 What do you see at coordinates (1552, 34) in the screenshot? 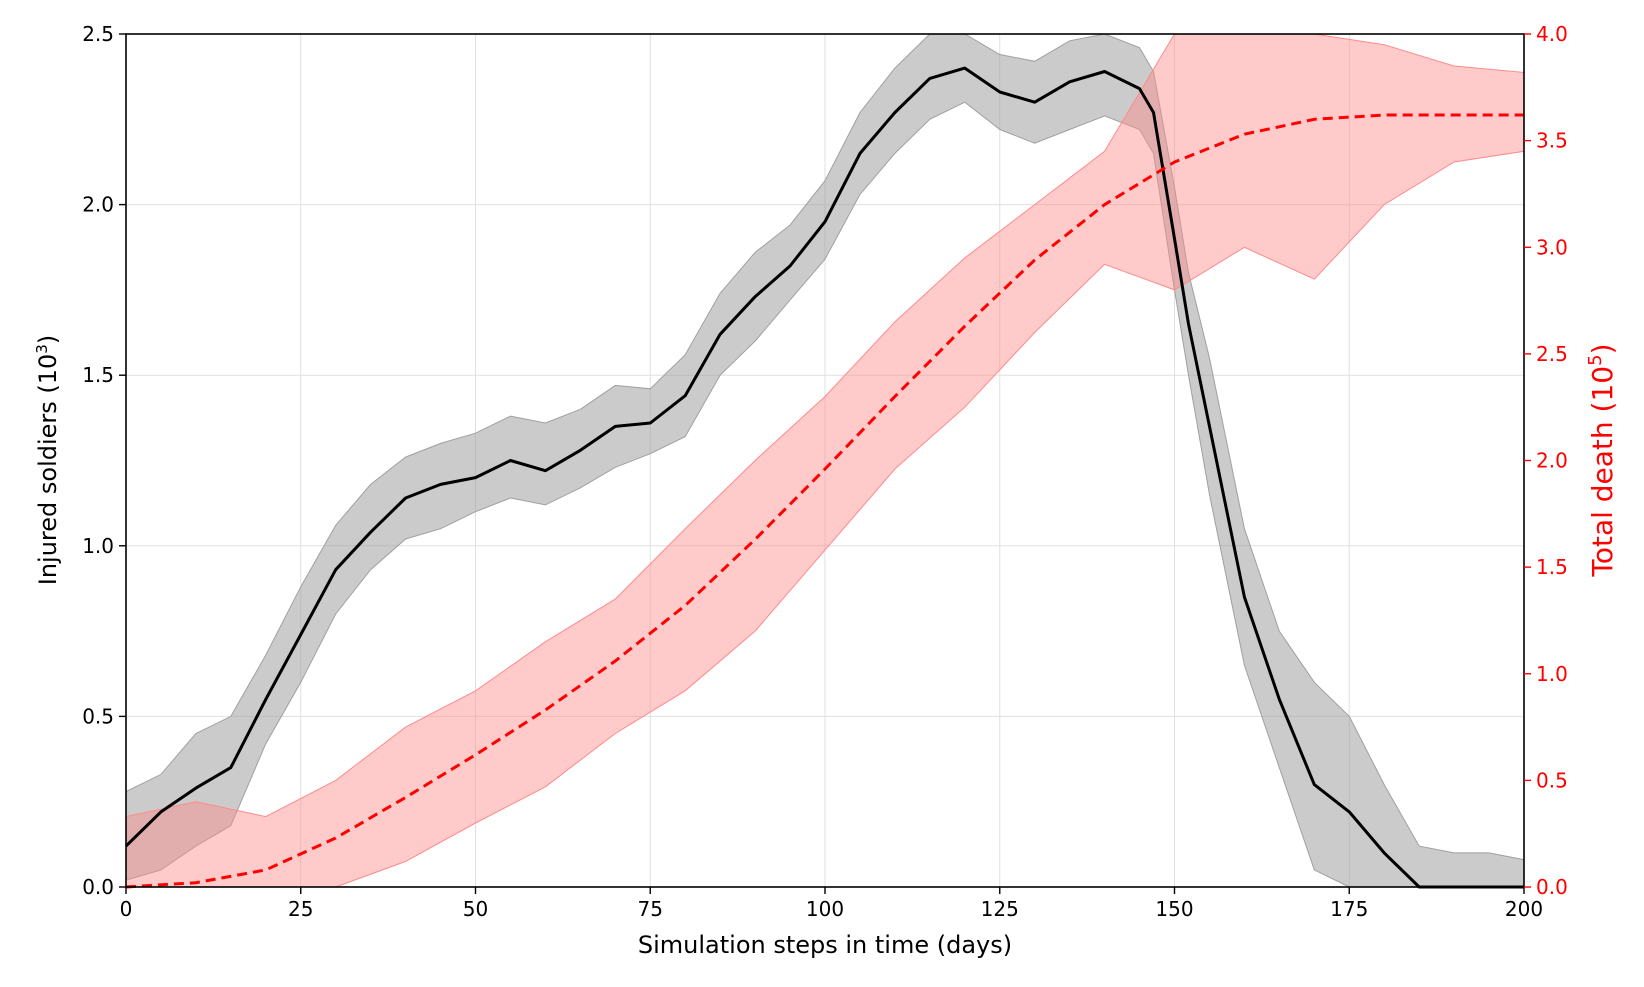
I see `y2-tick-label: 4.0` at bounding box center [1552, 34].